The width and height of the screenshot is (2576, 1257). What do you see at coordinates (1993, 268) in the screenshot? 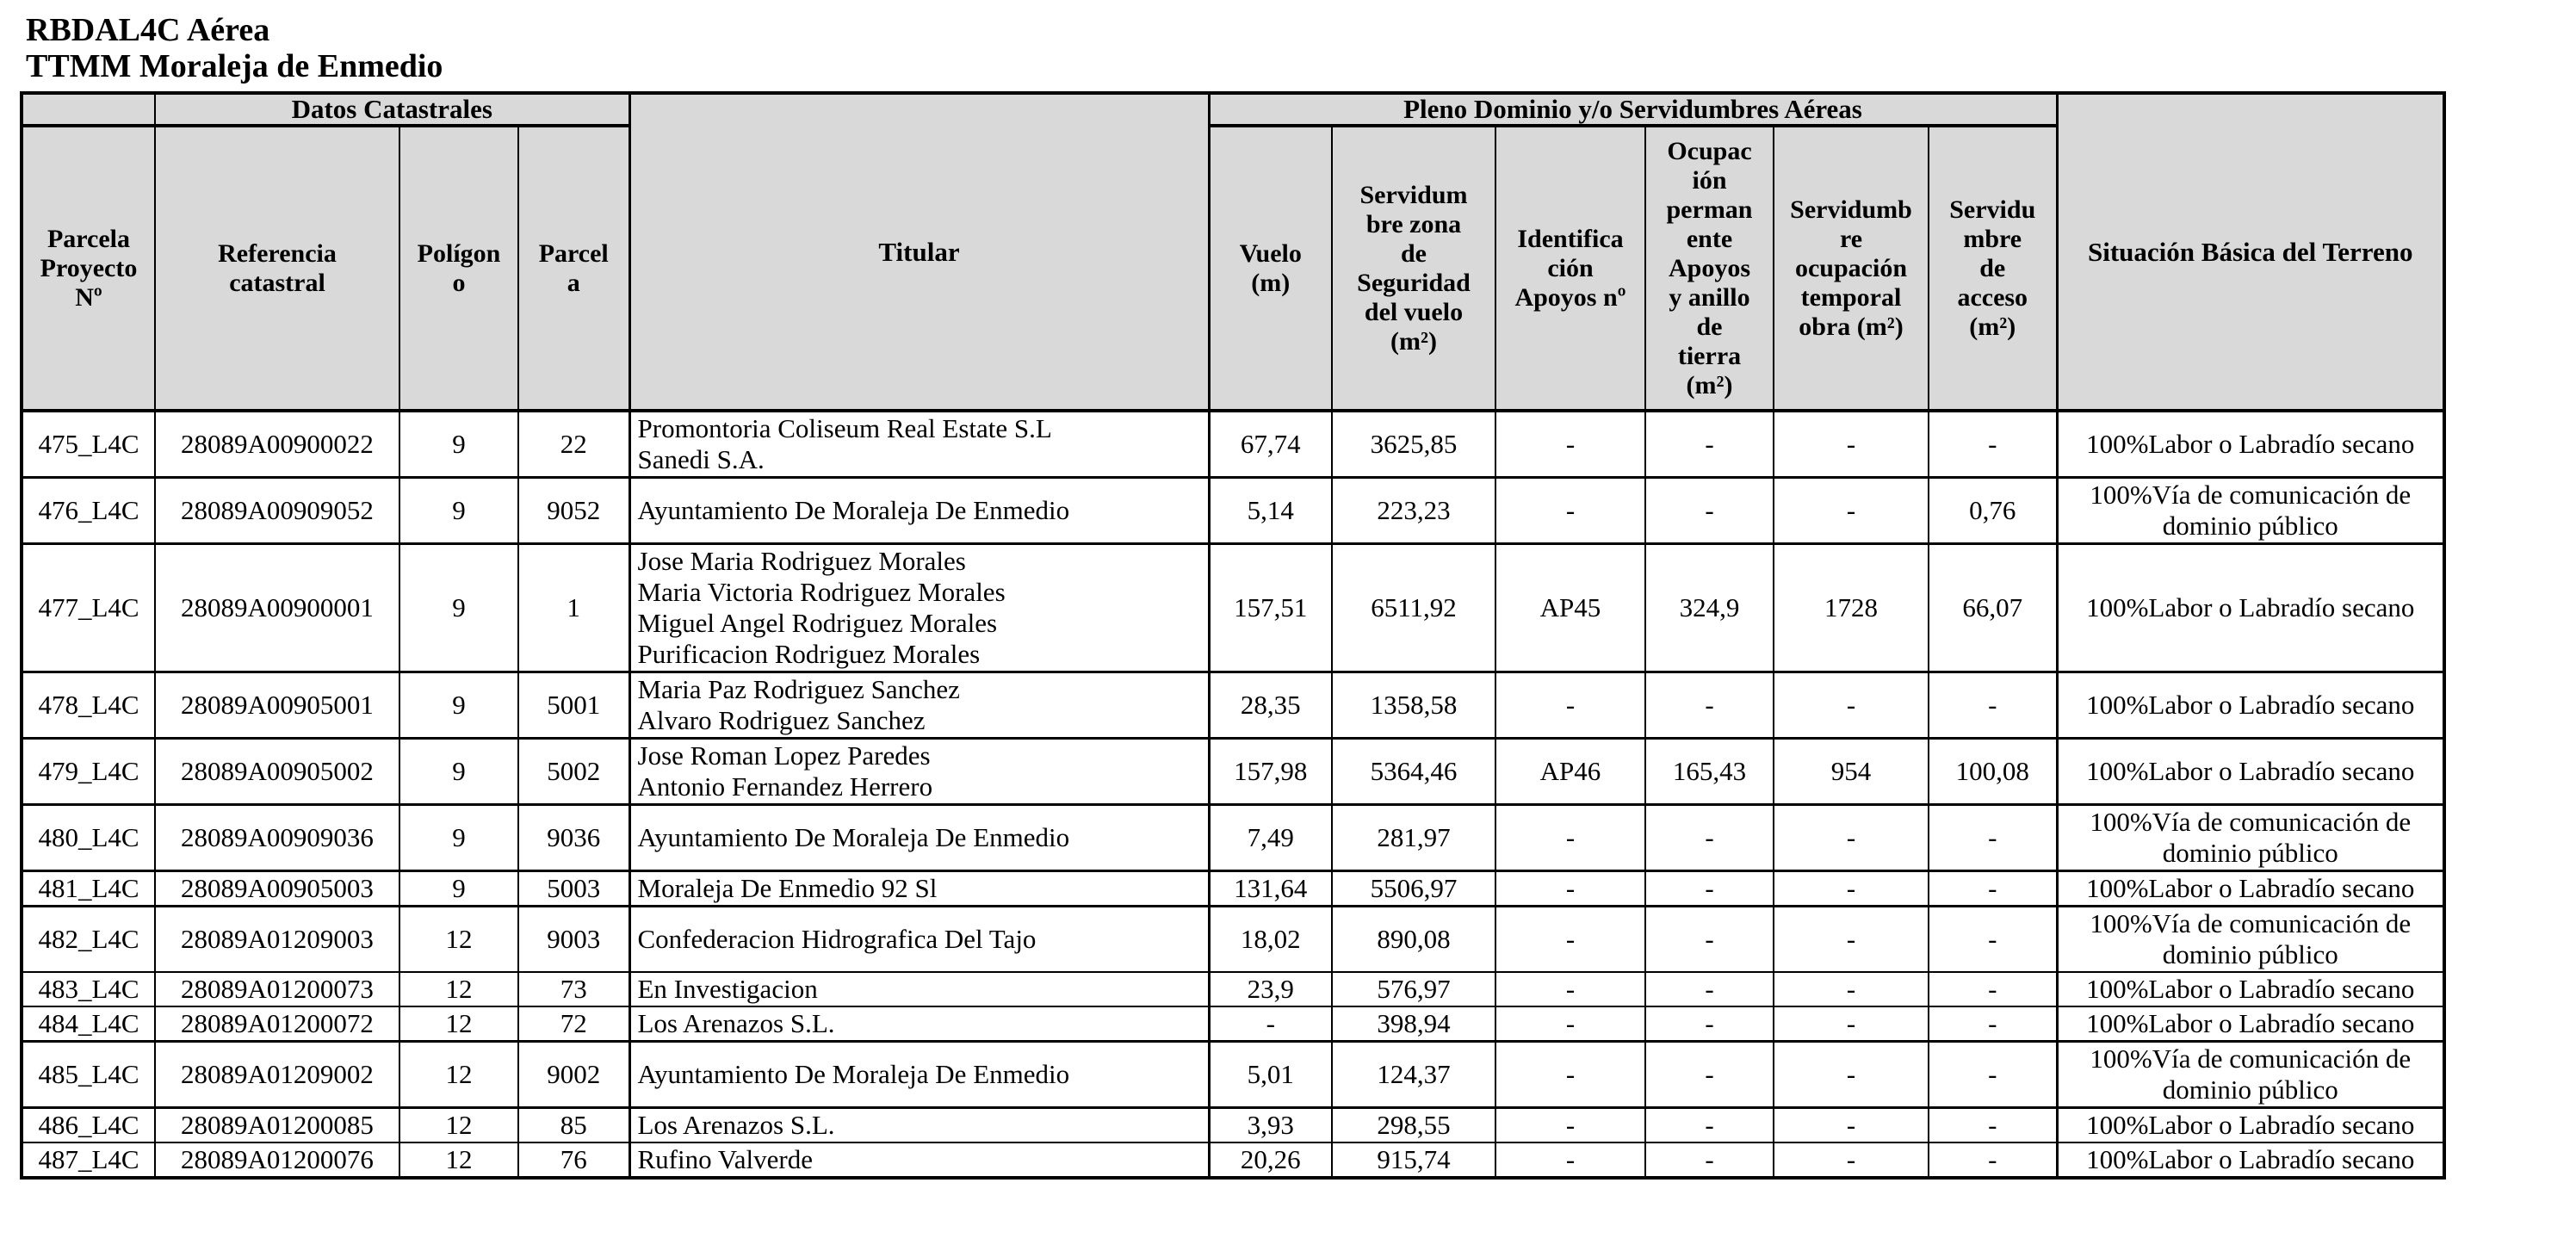
I see `column-header-servidumbre-acceso: Servidu mbre de acceso (m²)` at bounding box center [1993, 268].